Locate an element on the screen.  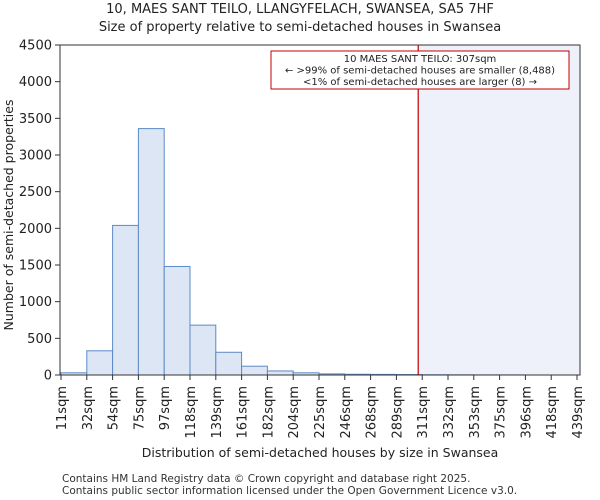
y-tick-label: 4000 is located at coordinates (35, 82).